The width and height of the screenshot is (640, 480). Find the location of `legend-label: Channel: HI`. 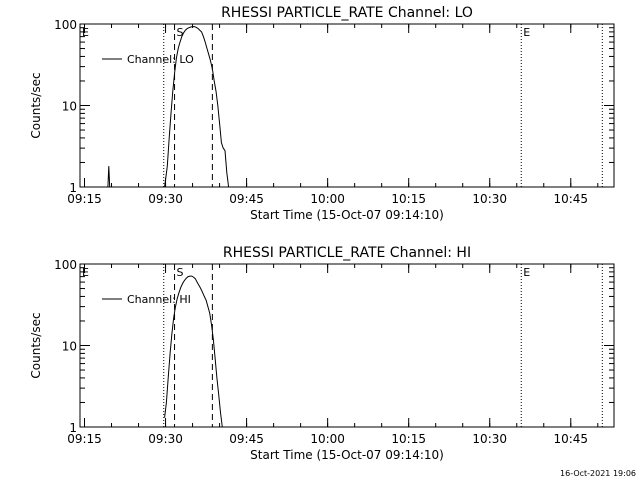

legend-label: Channel: HI is located at coordinates (159, 299).